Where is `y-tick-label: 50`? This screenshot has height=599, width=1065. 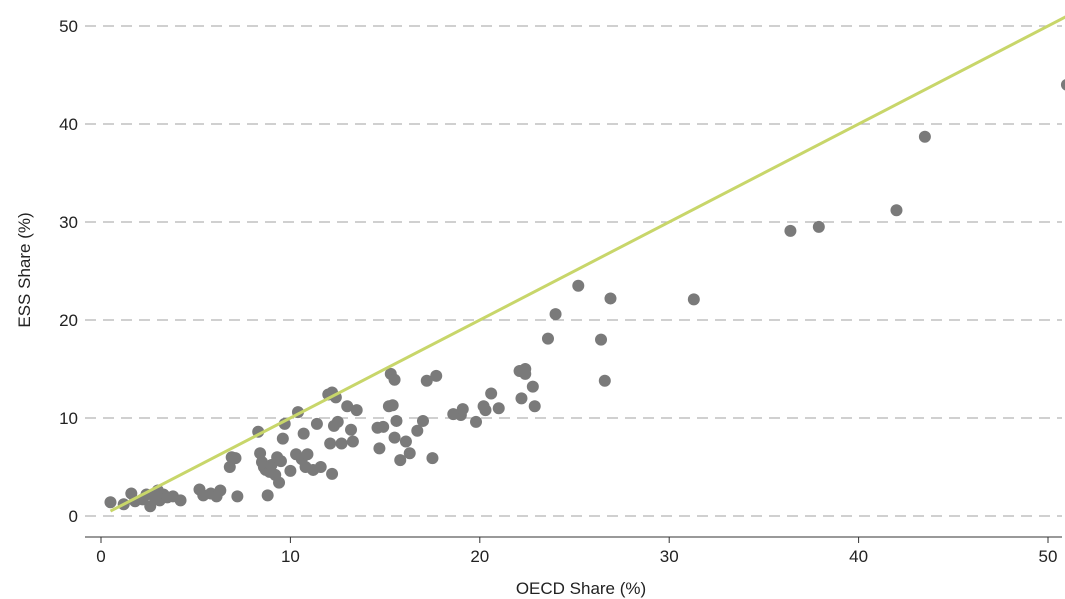 y-tick-label: 50 is located at coordinates (68, 26).